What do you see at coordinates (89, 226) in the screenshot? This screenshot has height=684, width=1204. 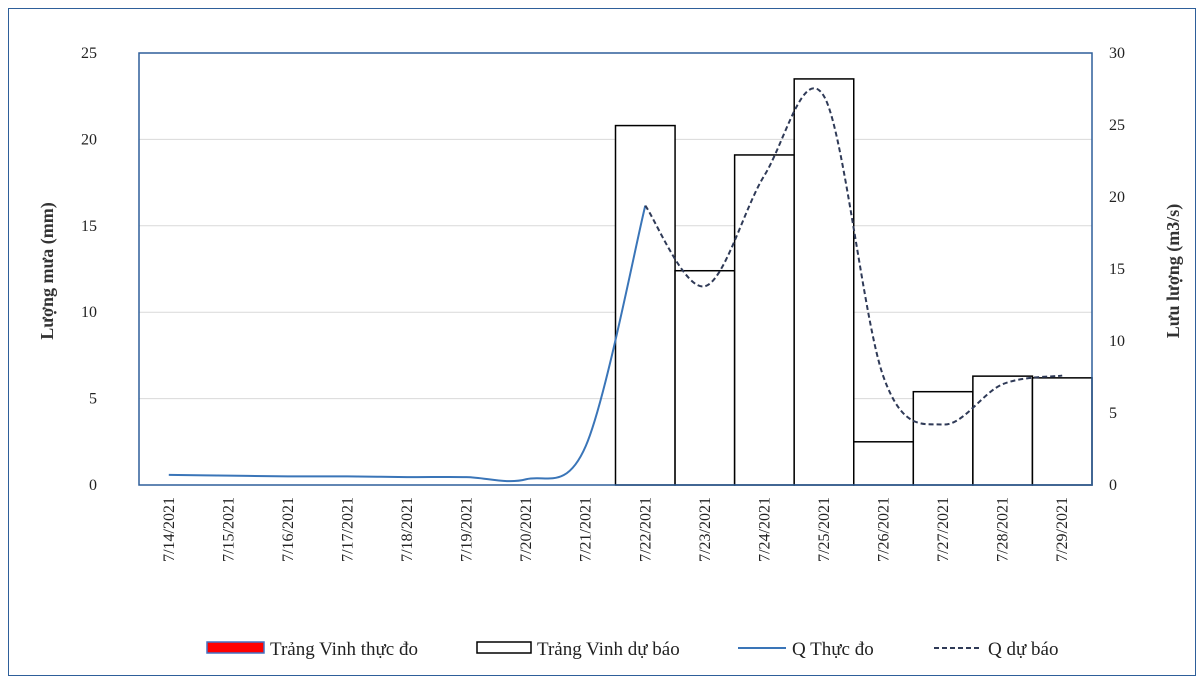 I see `left-tick-label: 15` at bounding box center [89, 226].